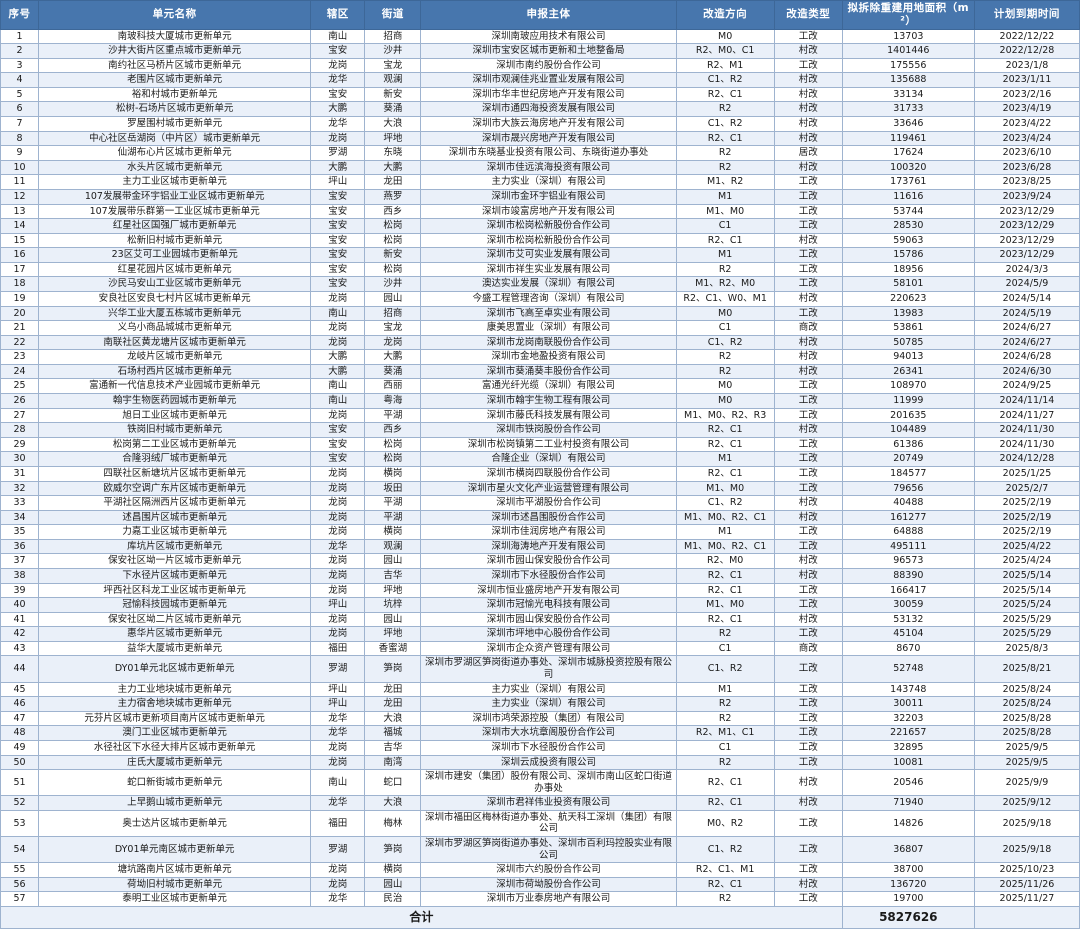 The width and height of the screenshot is (1080, 929). Describe the element at coordinates (20, 182) in the screenshot. I see `cell-index: 11` at that location.